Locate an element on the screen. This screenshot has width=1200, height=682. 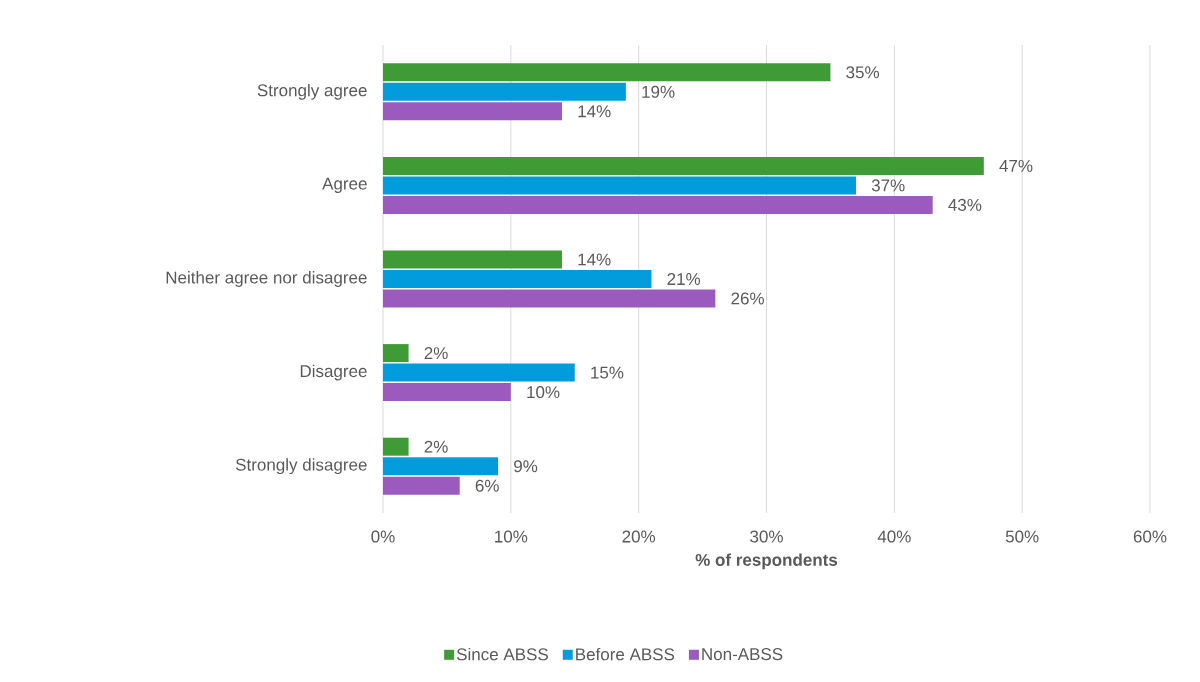
x-tick-label: 0% is located at coordinates (383, 536).